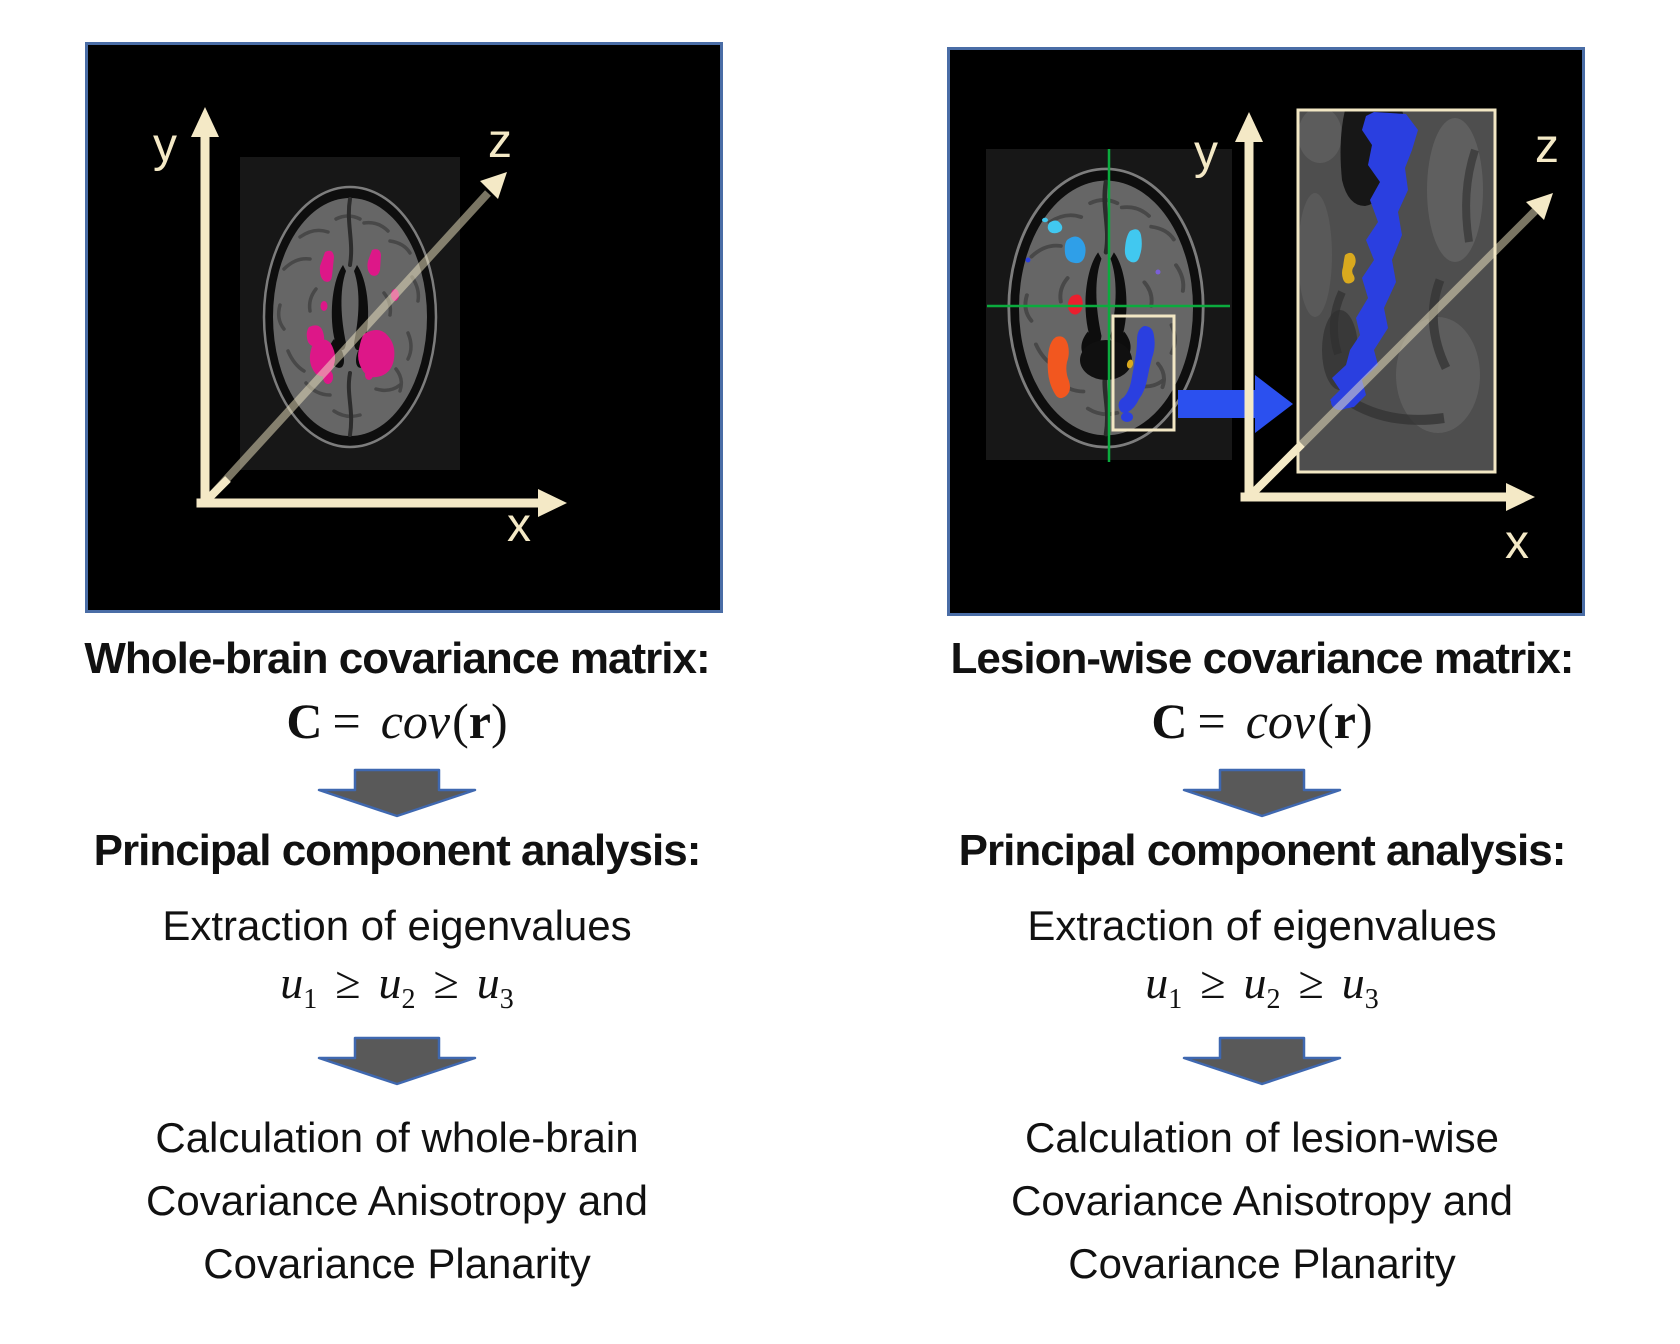 The image size is (1680, 1344). What do you see at coordinates (1349, 268) in the screenshot?
I see `inset-yellow-lesion` at bounding box center [1349, 268].